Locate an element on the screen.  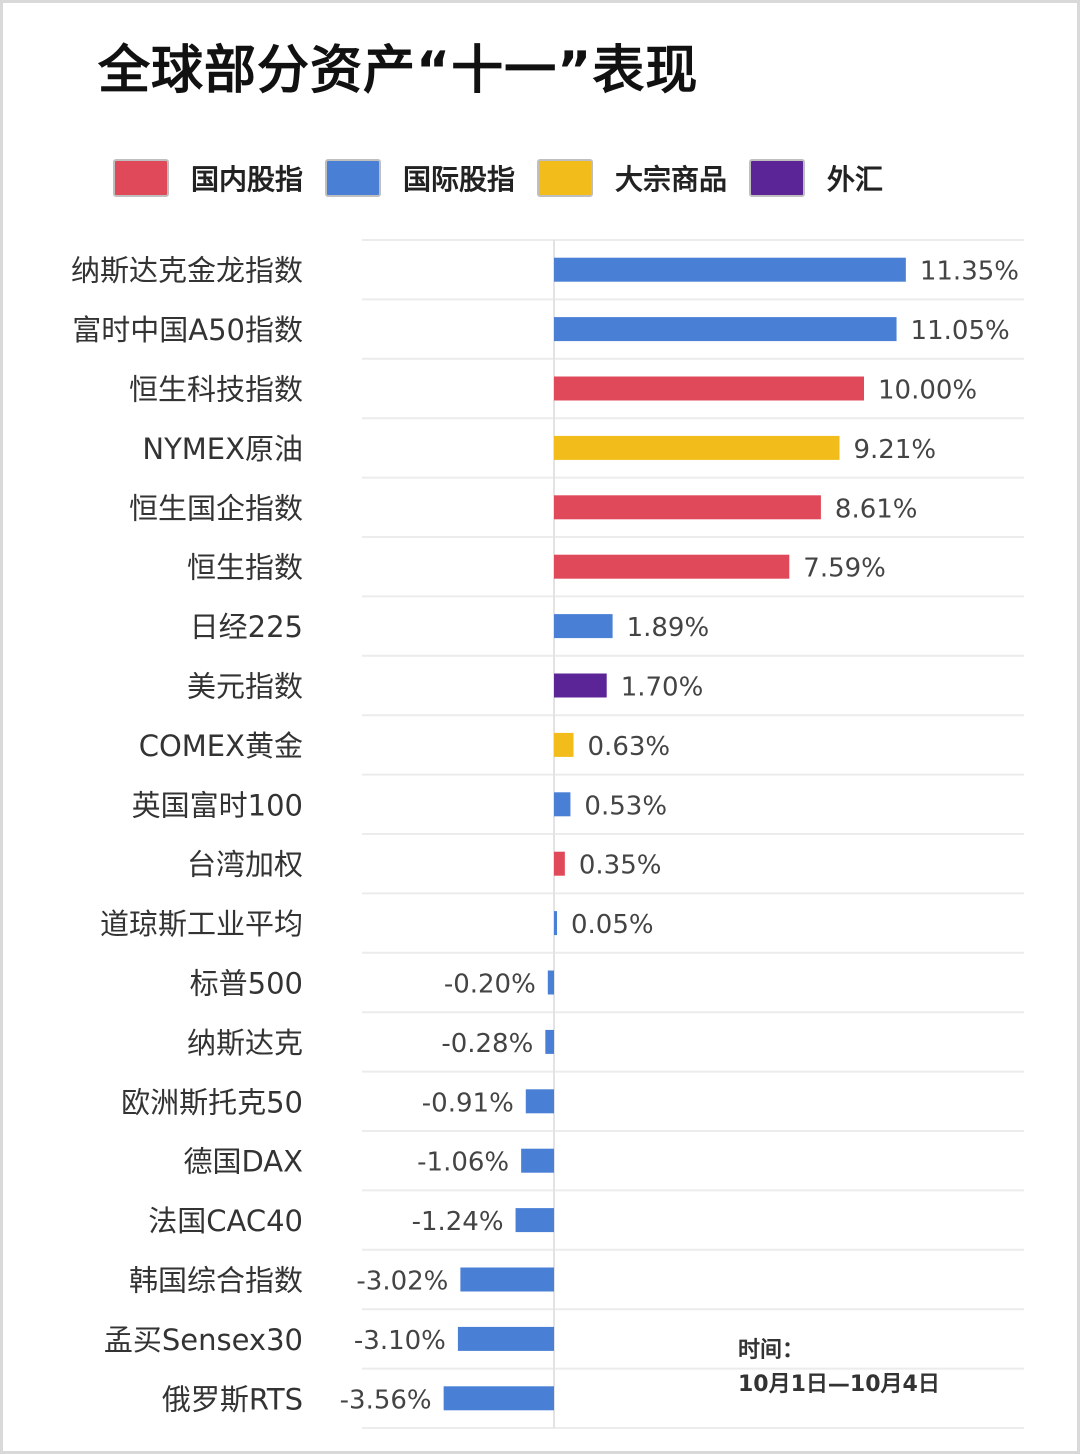
legend-label-domestic: 国内股指 is located at coordinates (247, 179).